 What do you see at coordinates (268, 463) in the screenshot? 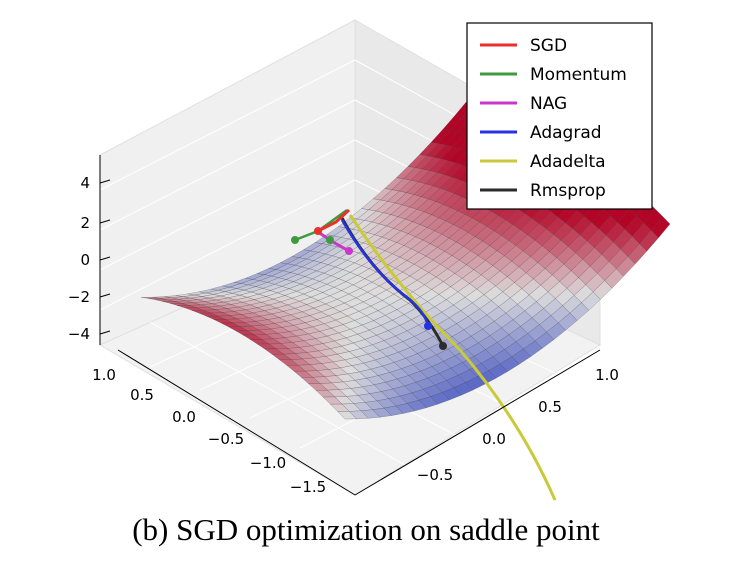
I see `x-tick-label: −1.0` at bounding box center [268, 463].